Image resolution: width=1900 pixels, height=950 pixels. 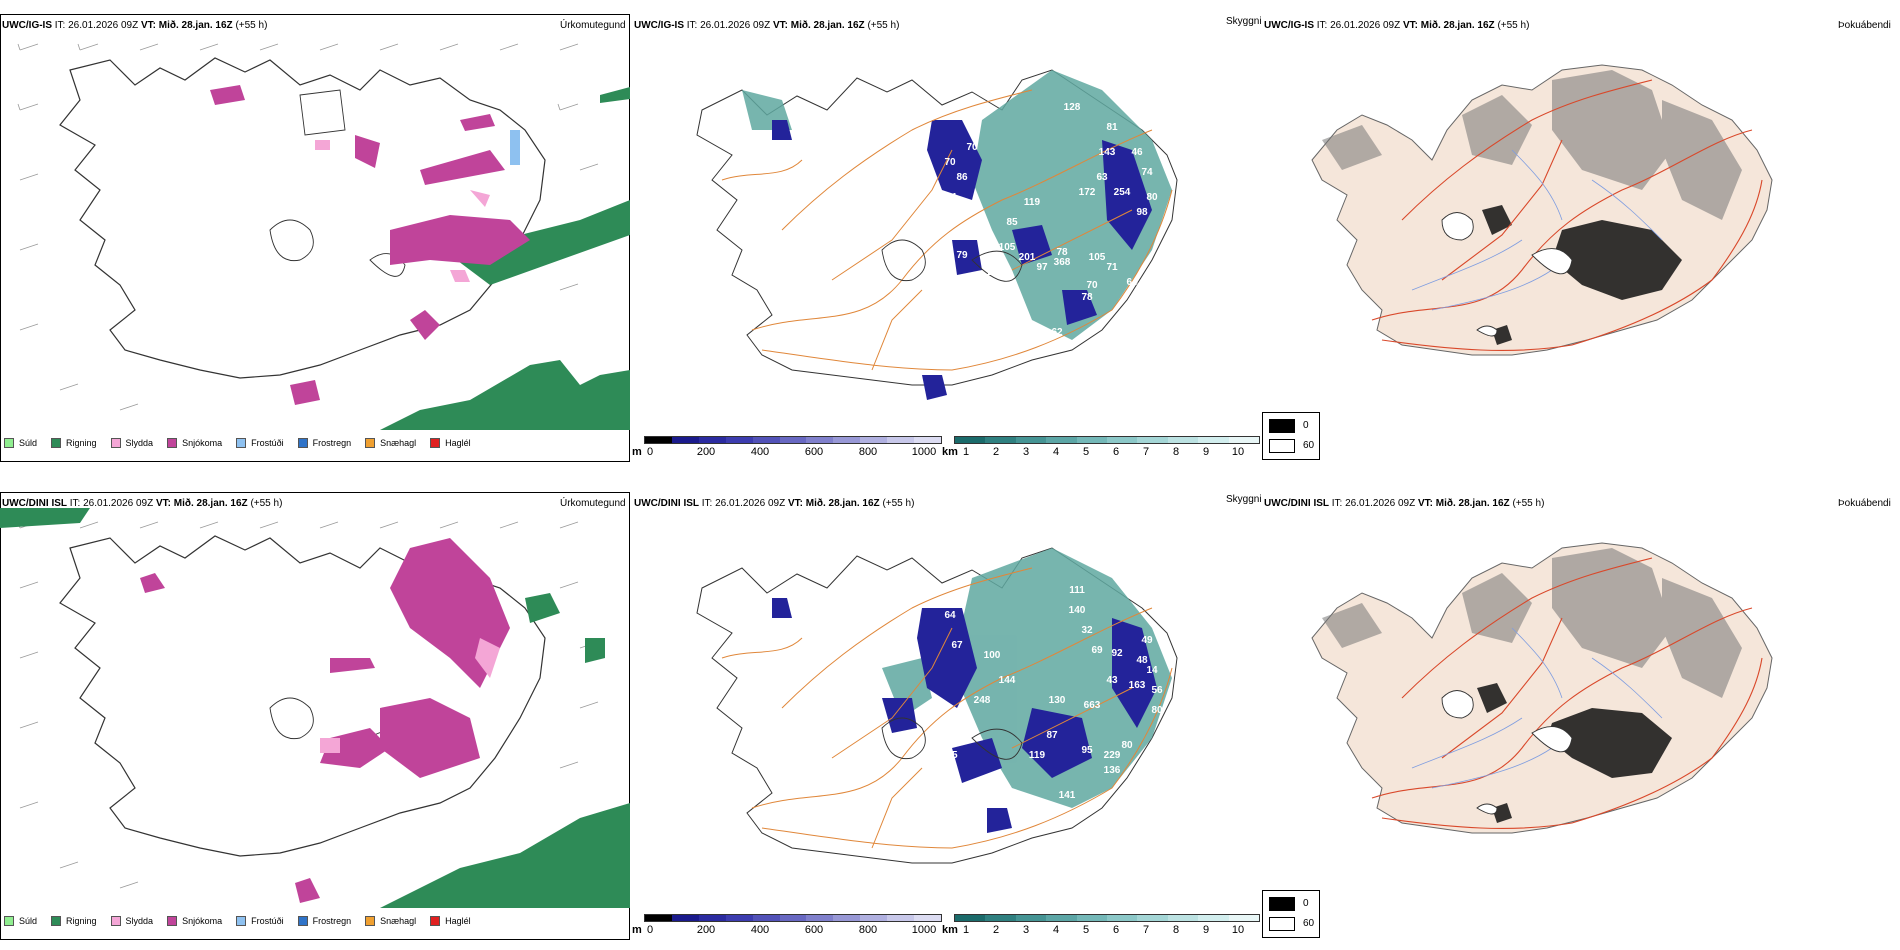 What do you see at coordinates (1238, 452) in the screenshot?
I see `colorbar-tick: 10` at bounding box center [1238, 452].